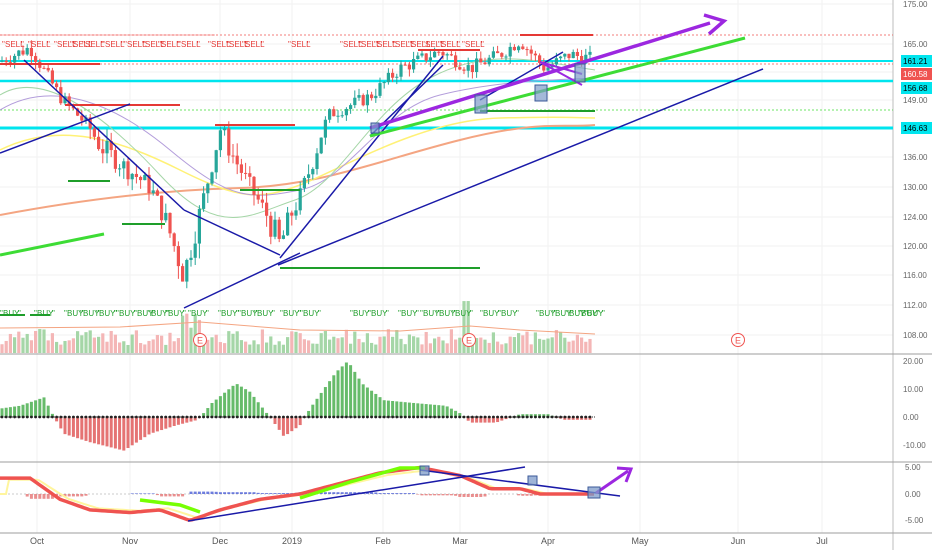 Image resolution: width=932 pixels, height=555 pixels. I want to click on earnings-marker: E, so click(200, 340).